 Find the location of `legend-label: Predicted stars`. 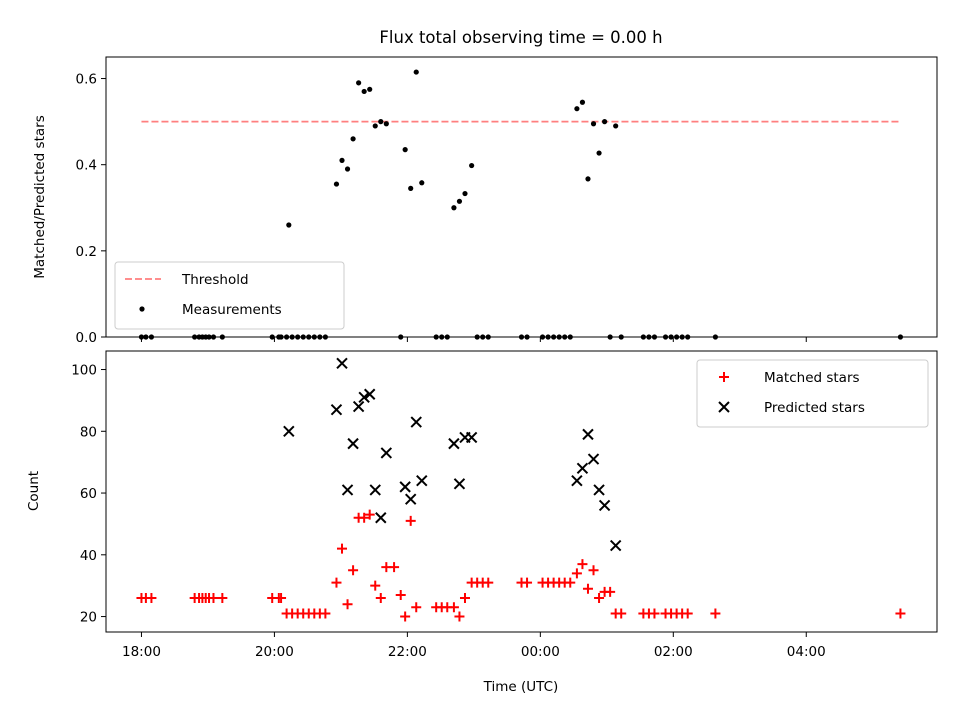

legend-label: Predicted stars is located at coordinates (814, 408).